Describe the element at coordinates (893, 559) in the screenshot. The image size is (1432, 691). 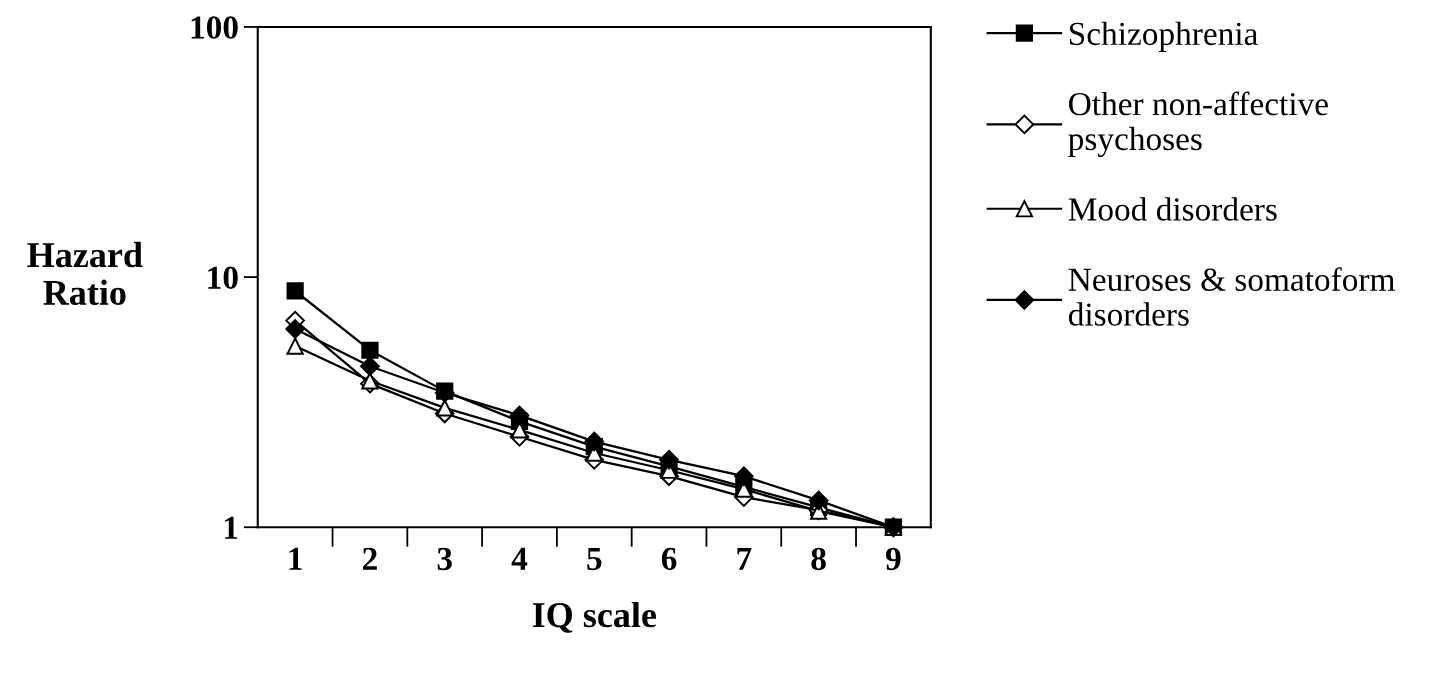
I see `x-tick-label: 9` at that location.